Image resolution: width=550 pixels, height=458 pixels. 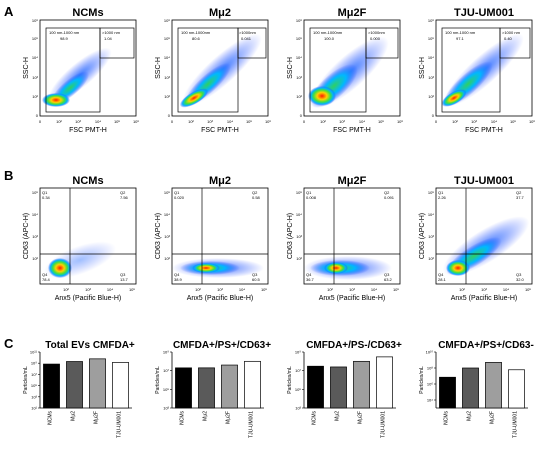 What do you see at coordinates (430, 368) in the screenshot?
I see `y-tick-label: 10⁸` at bounding box center [430, 368].